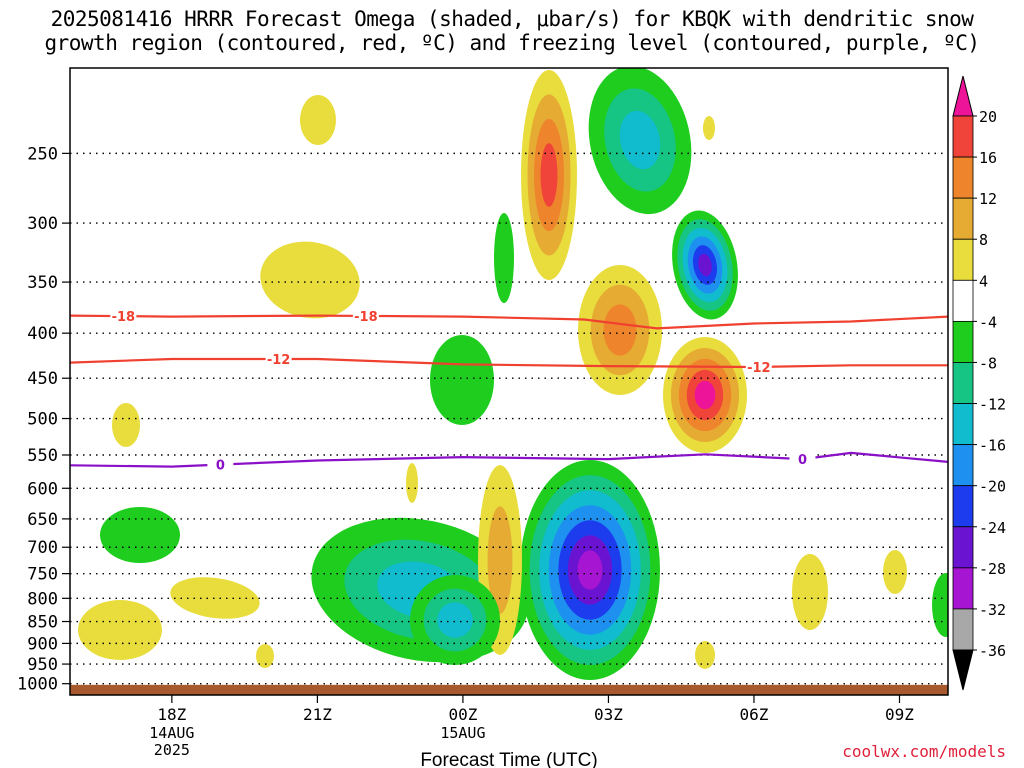 This screenshot has width=1024, height=768. Describe the element at coordinates (317, 714) in the screenshot. I see `x-tick-label: 21Z` at that location.